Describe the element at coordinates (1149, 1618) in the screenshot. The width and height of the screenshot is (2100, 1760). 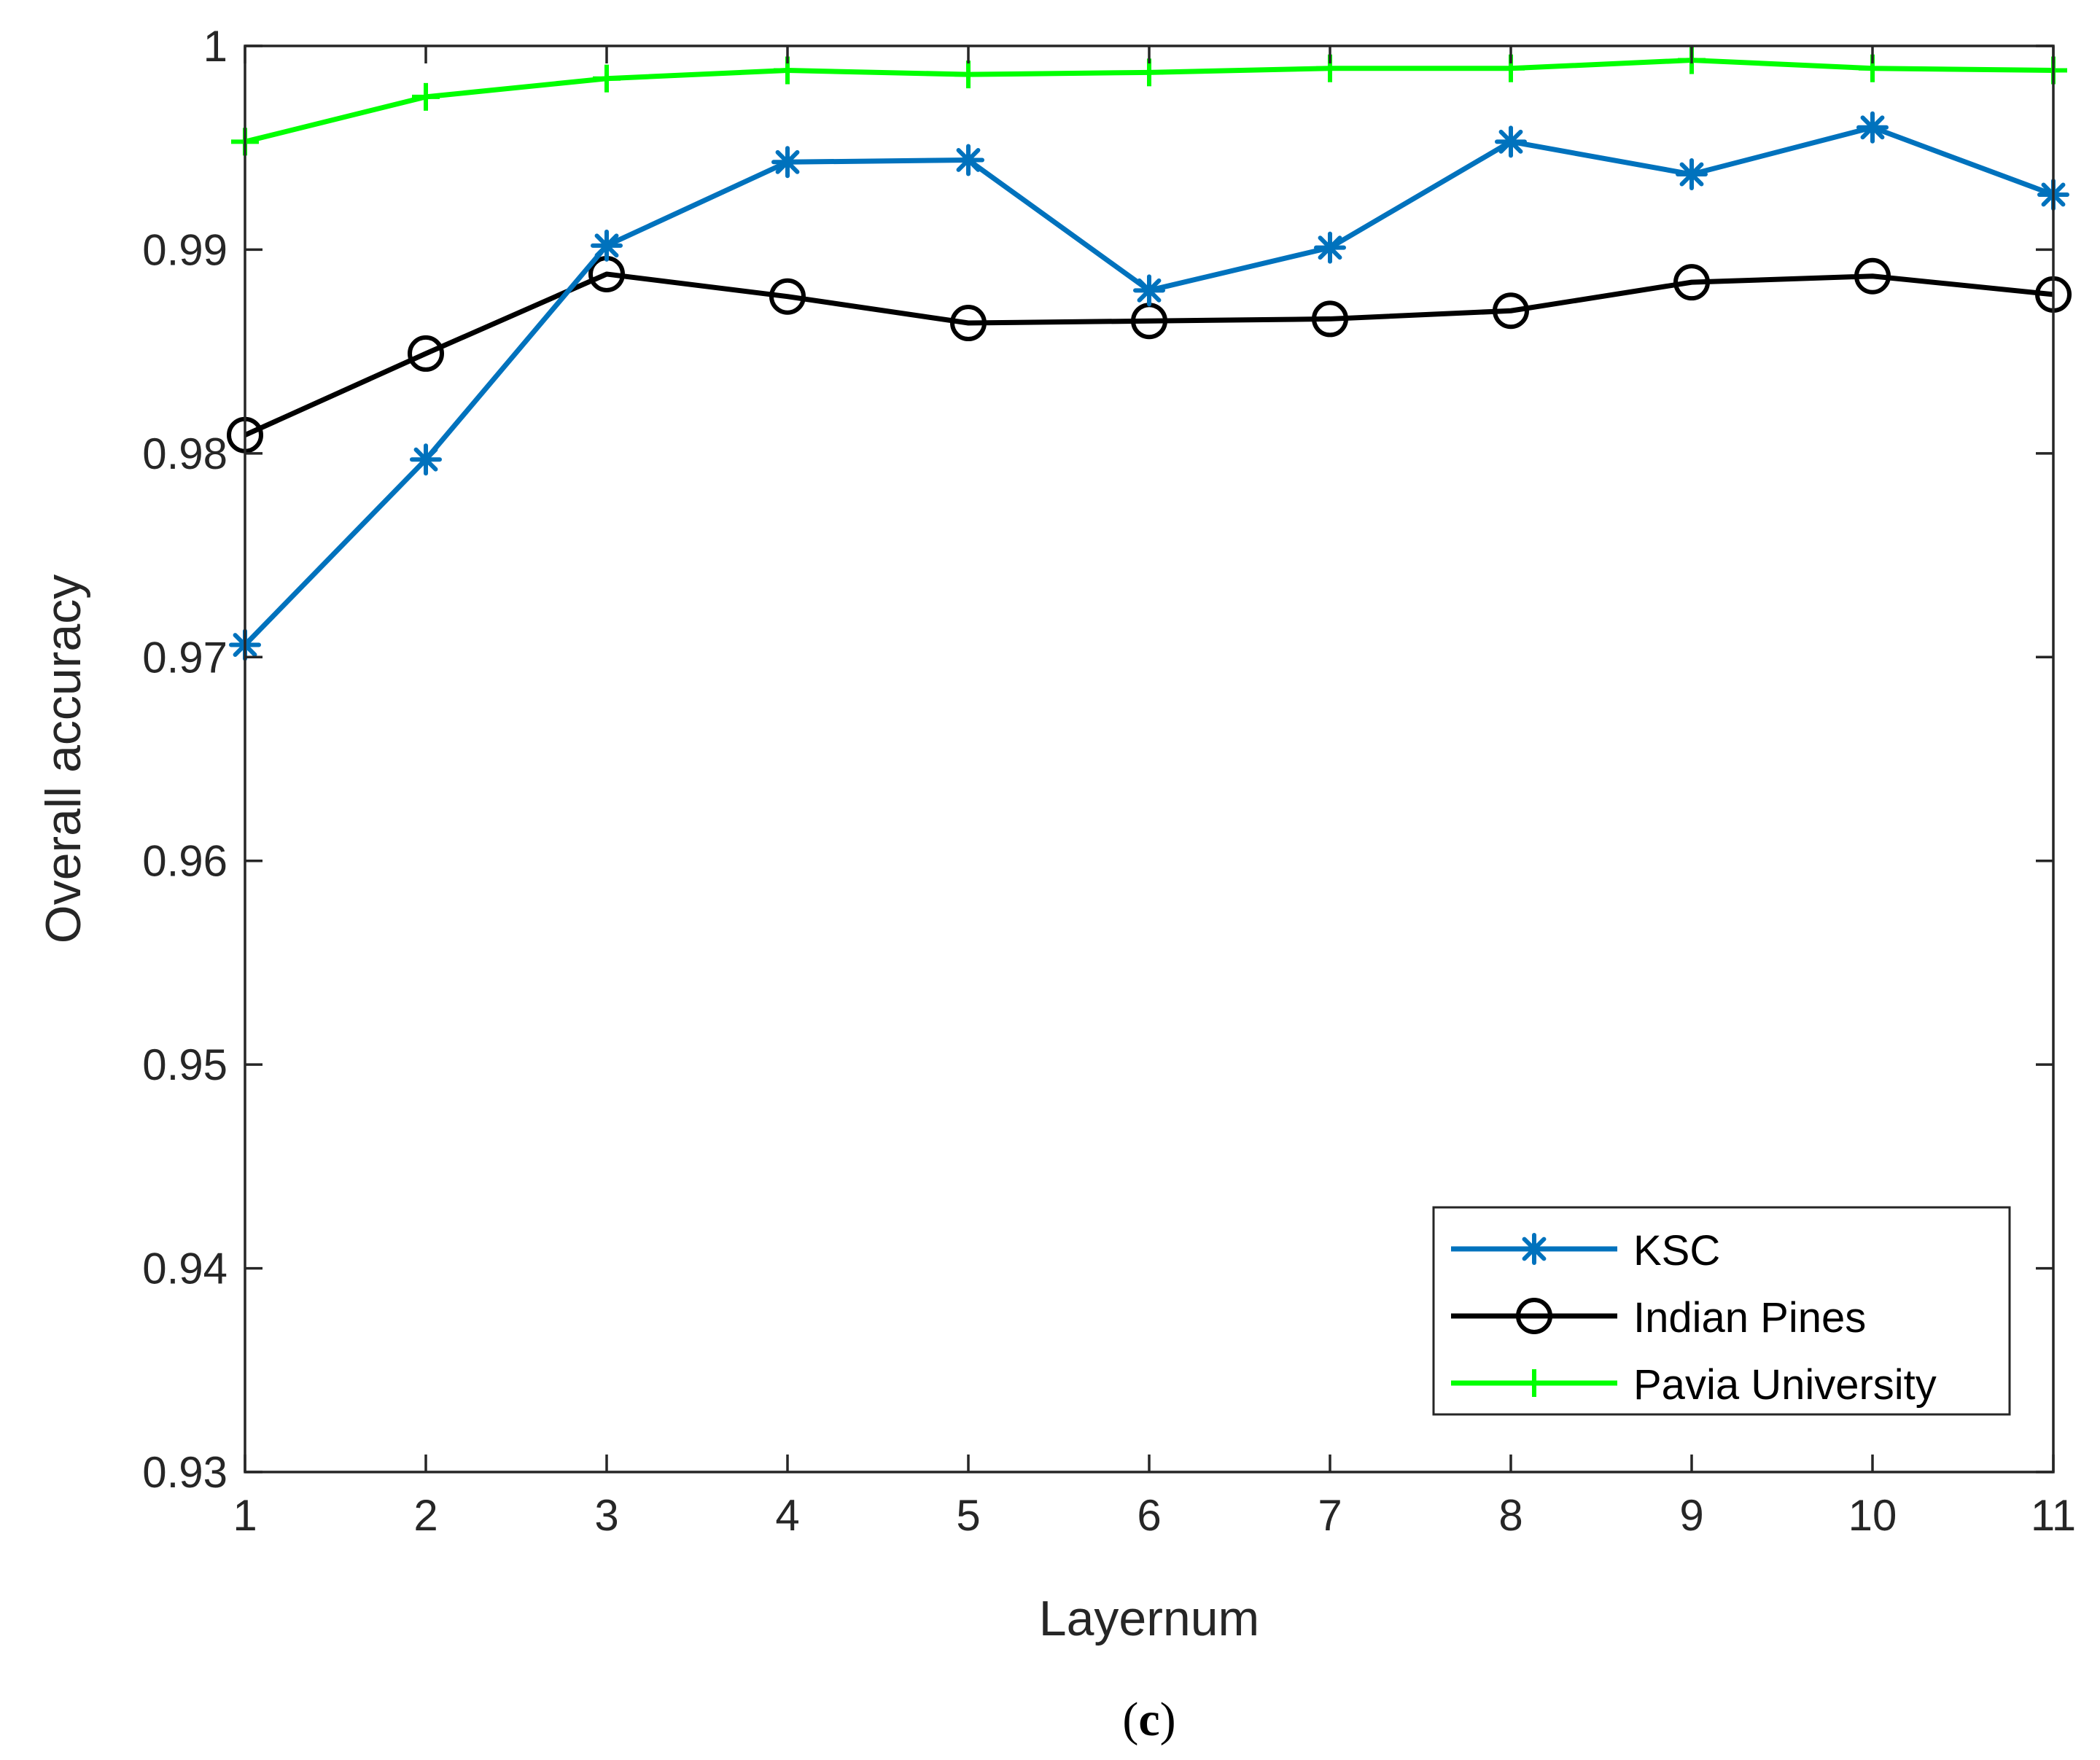
I see `x-axis-title: Layernum` at that location.